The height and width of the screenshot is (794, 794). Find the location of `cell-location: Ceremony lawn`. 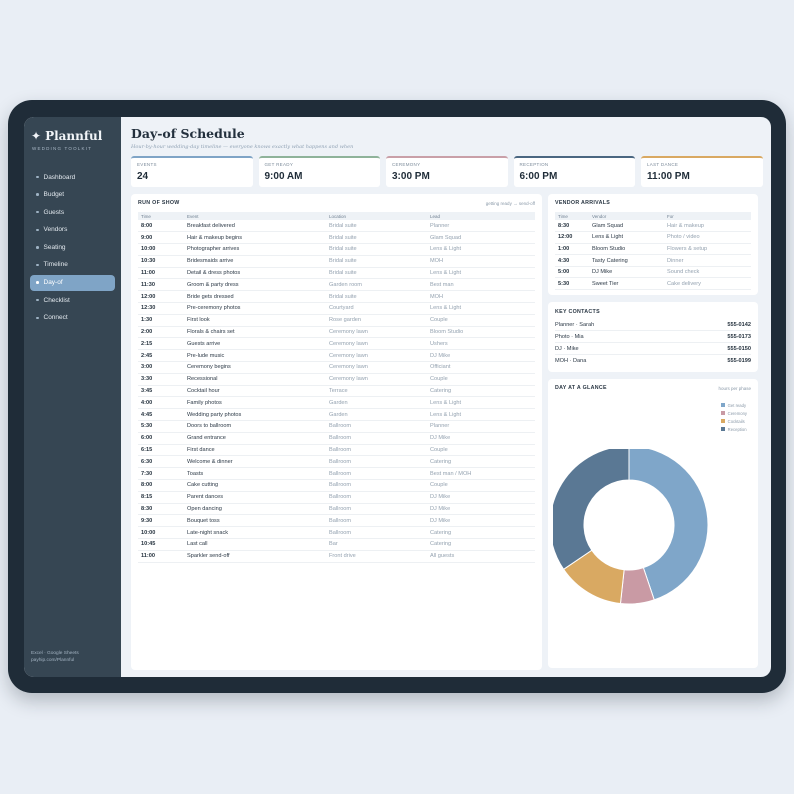

cell-location: Ceremony lawn is located at coordinates (376, 344).